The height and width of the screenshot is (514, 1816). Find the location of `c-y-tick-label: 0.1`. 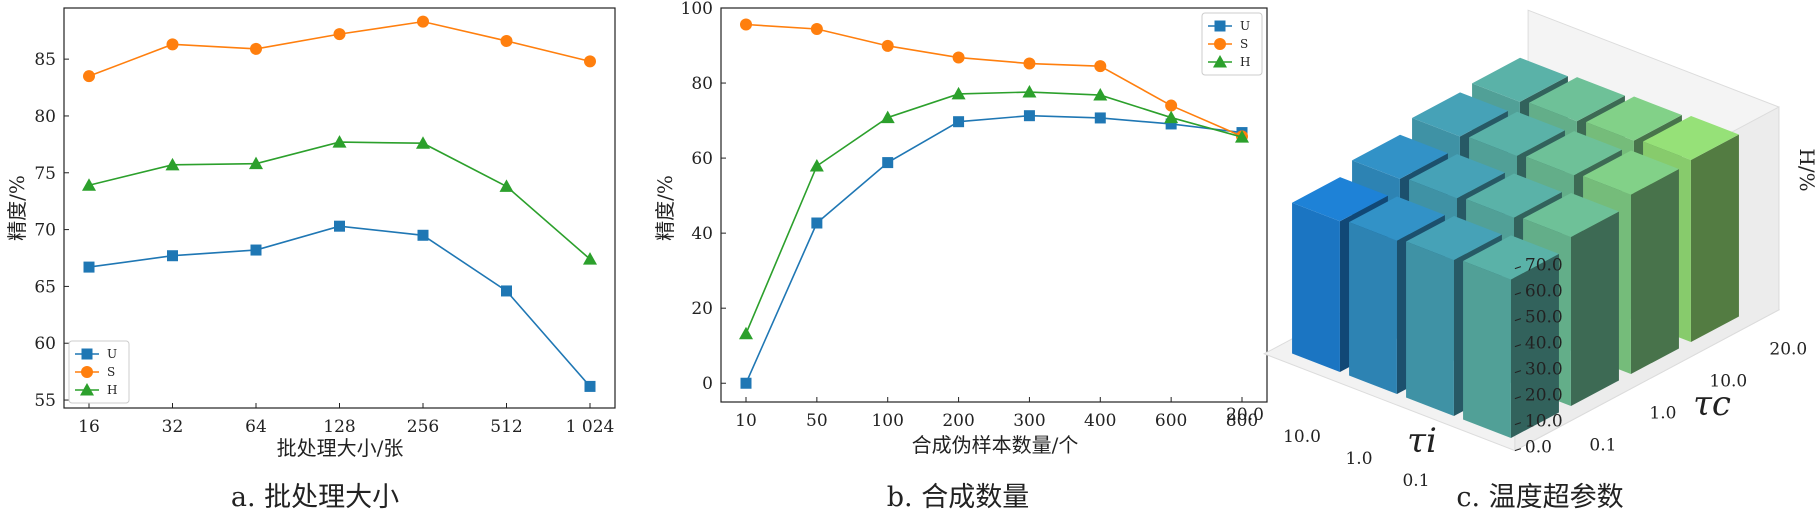

c-y-tick-label: 0.1 is located at coordinates (1602, 445).